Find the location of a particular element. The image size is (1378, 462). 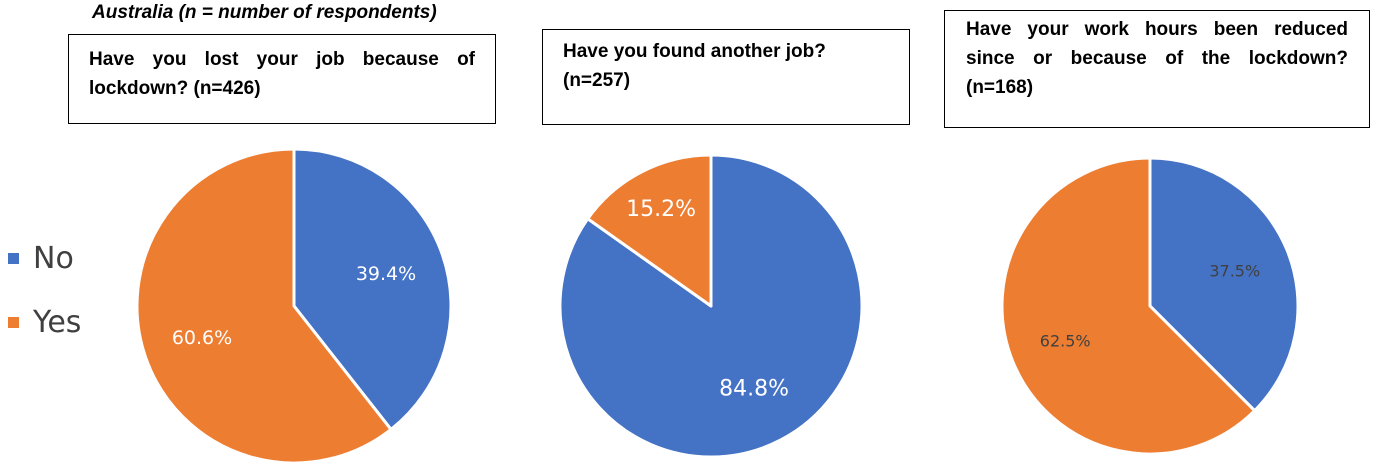

data-label-found-job-yes: 15.2% is located at coordinates (661, 209).